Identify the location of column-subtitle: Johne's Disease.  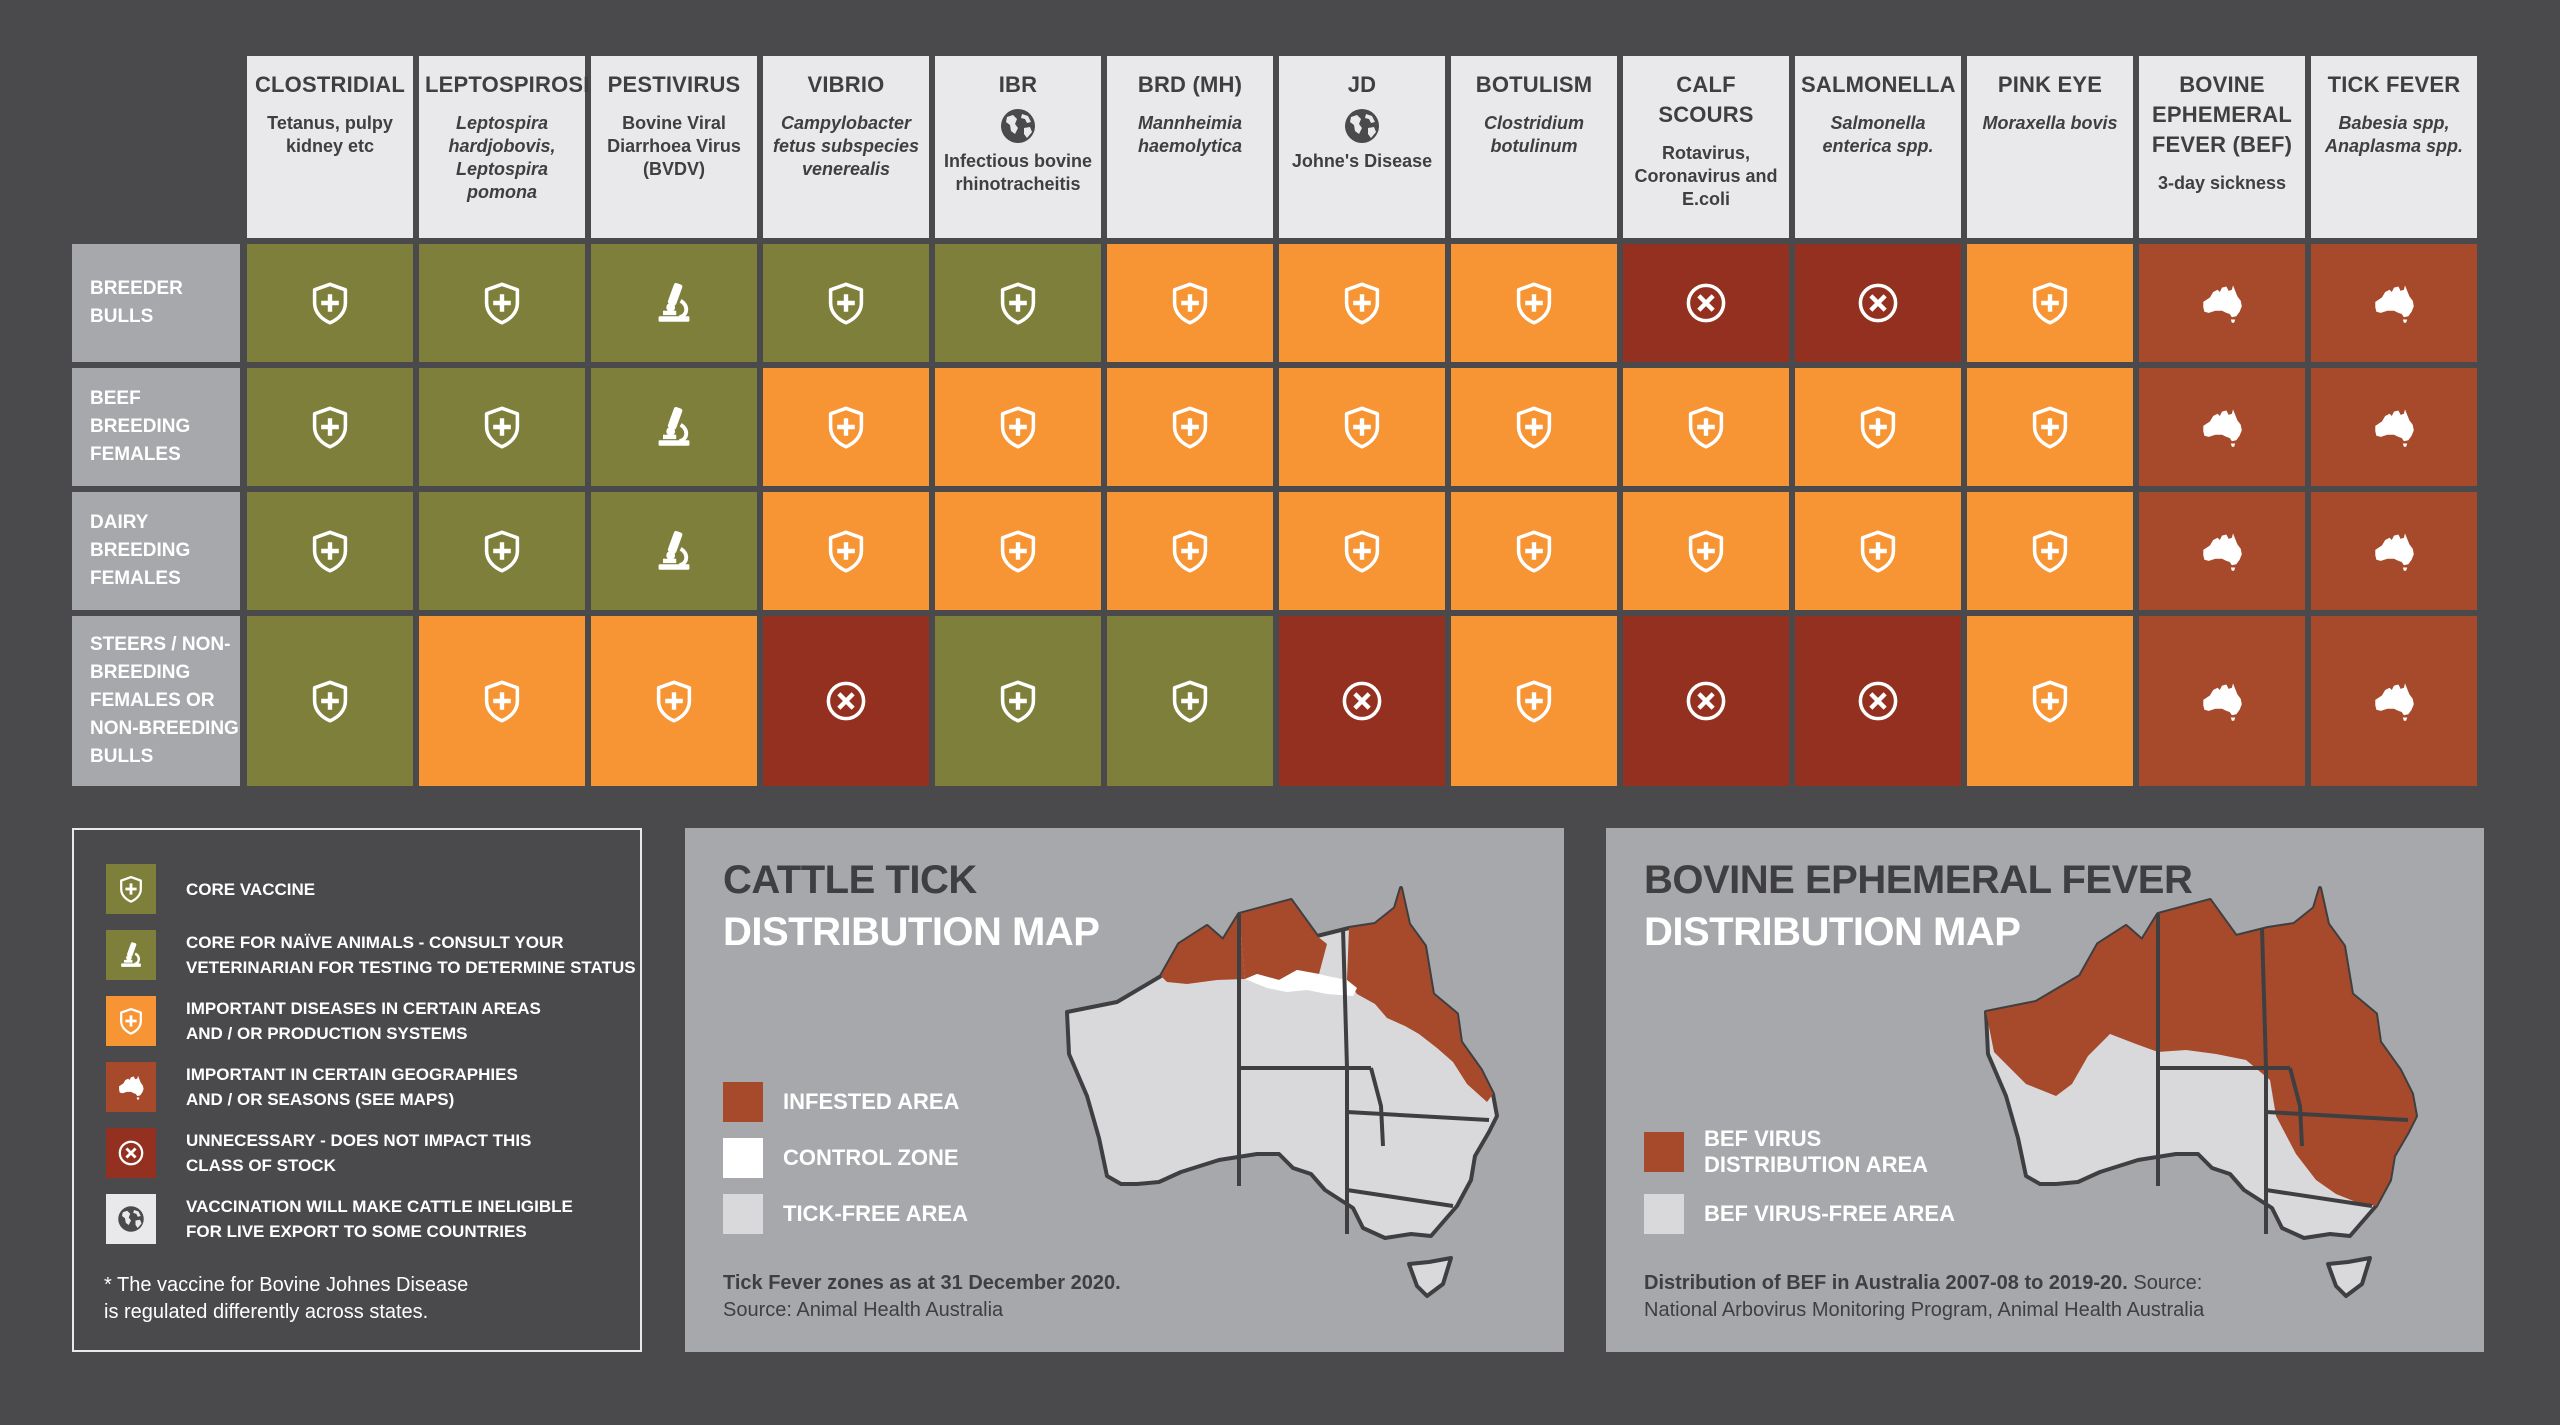
(1362, 161).